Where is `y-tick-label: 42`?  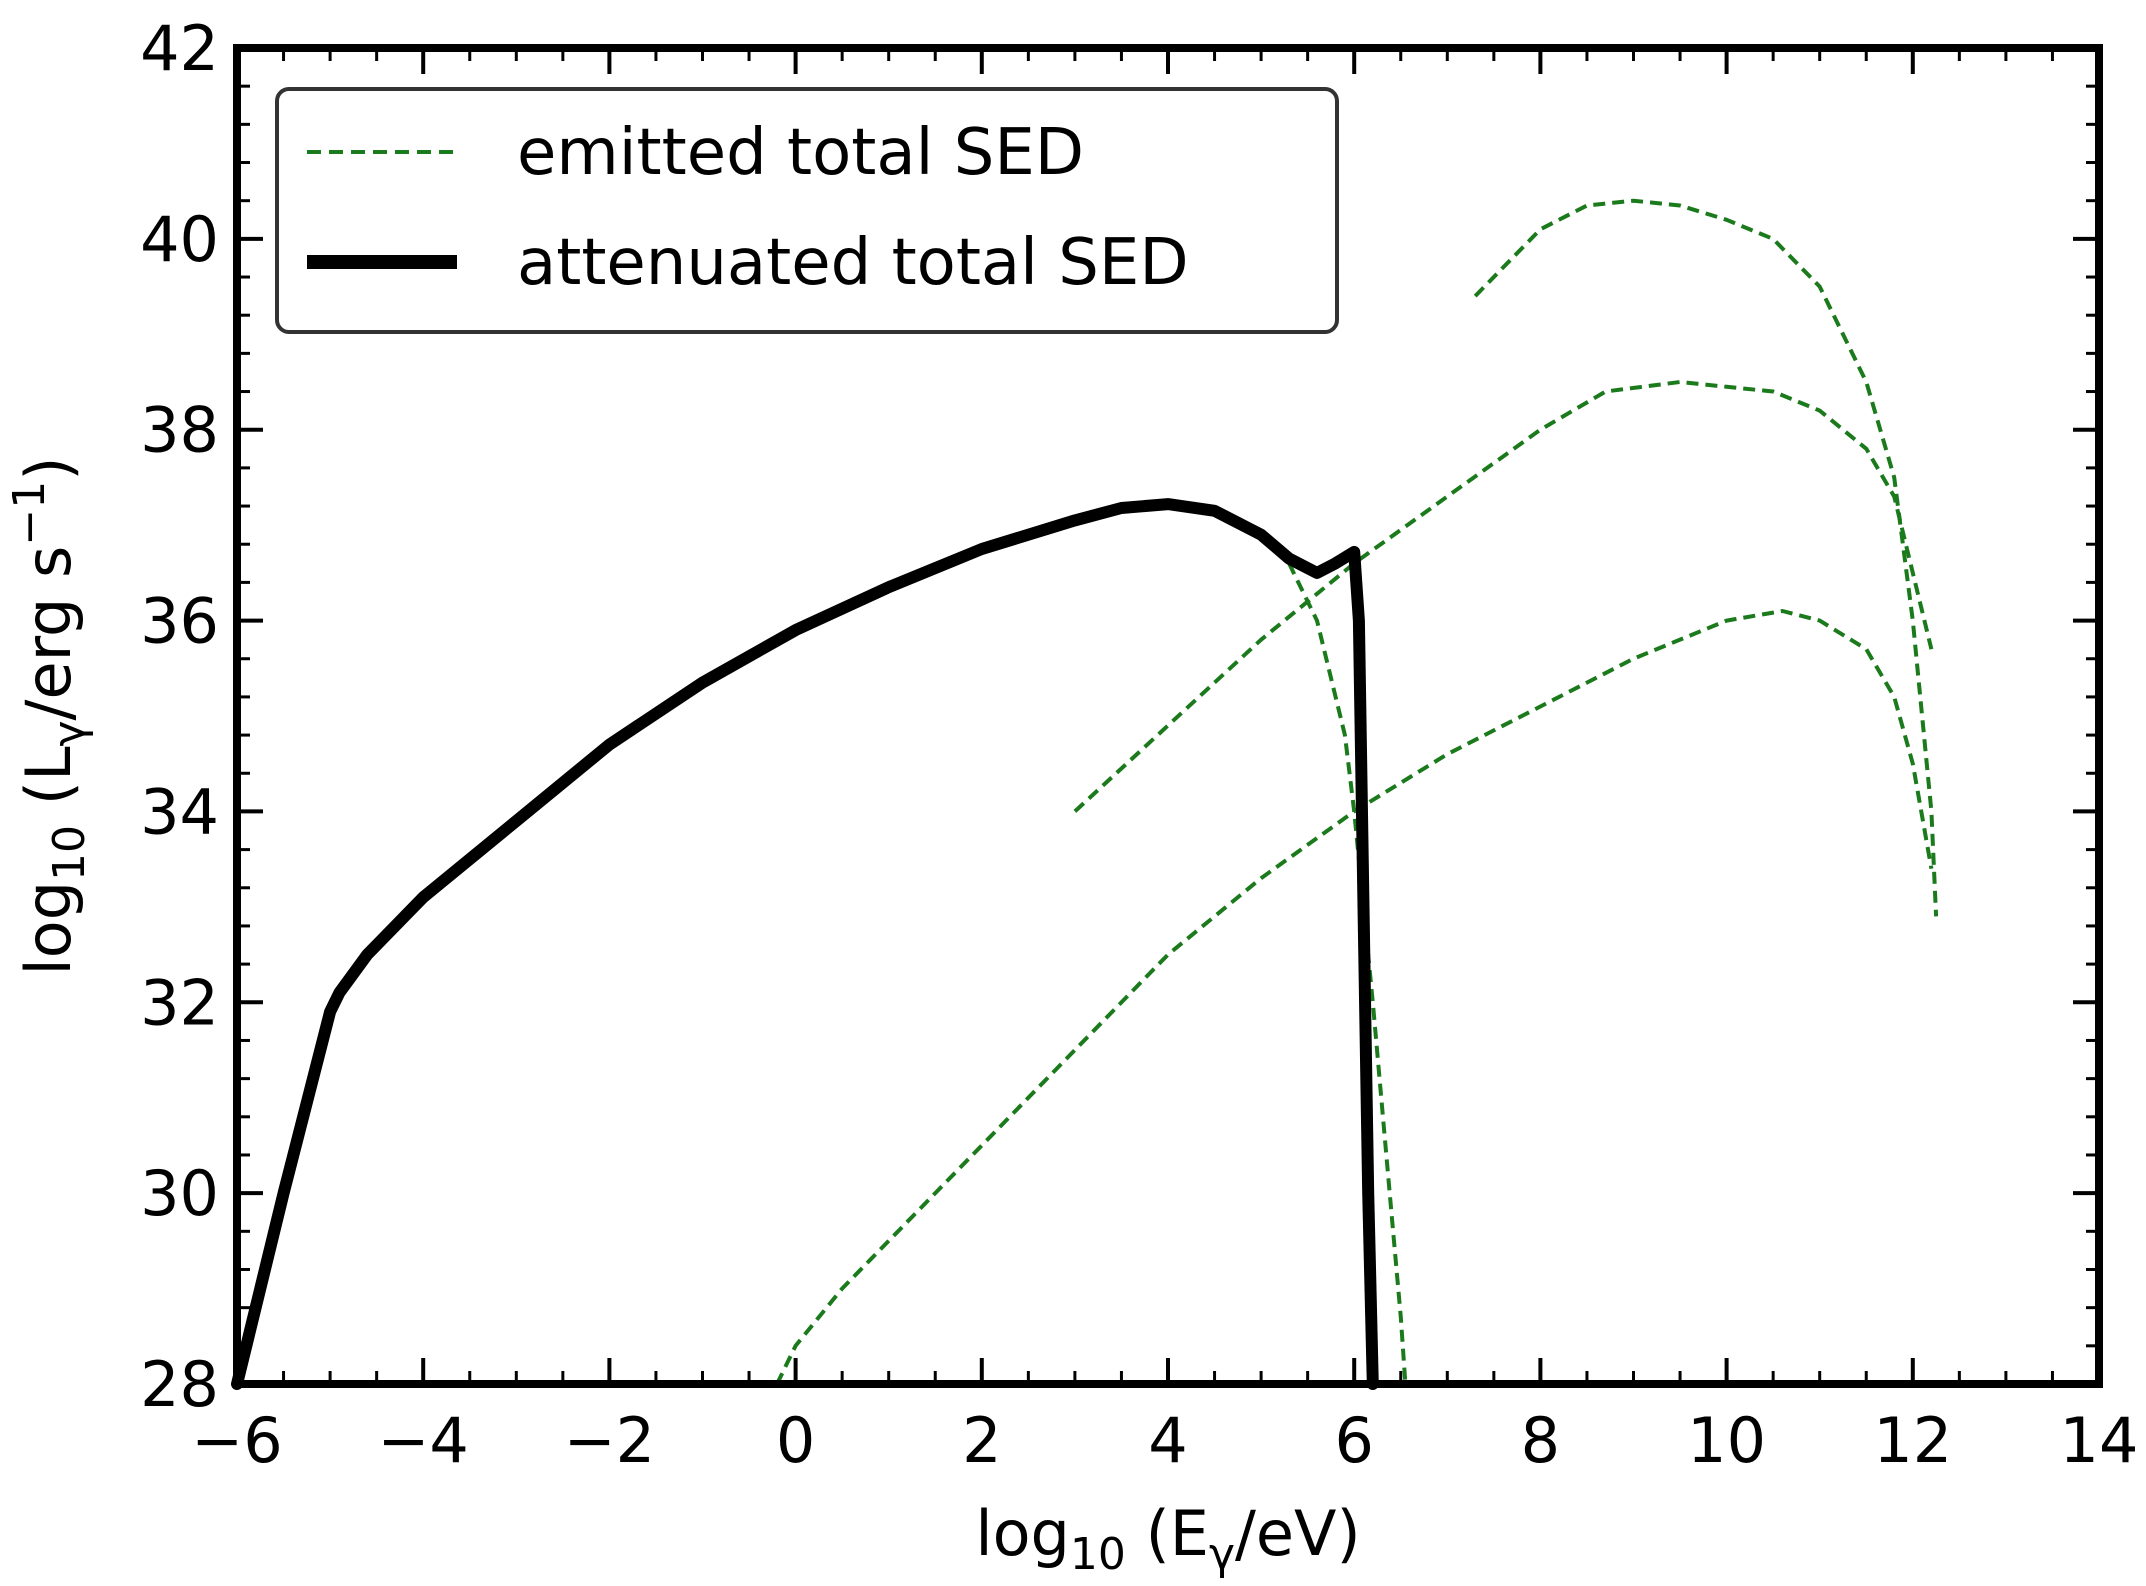 y-tick-label: 42 is located at coordinates (179, 48).